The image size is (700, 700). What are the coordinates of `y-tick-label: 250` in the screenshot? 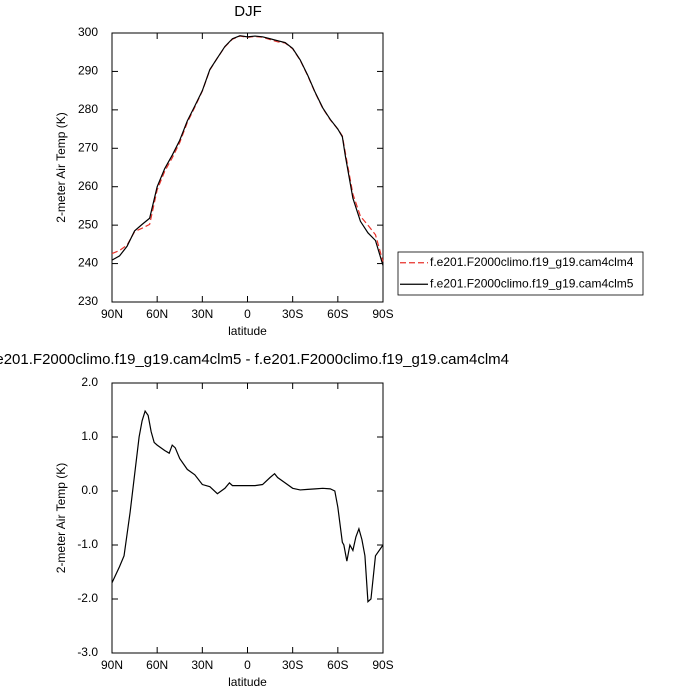 It's located at (88, 224).